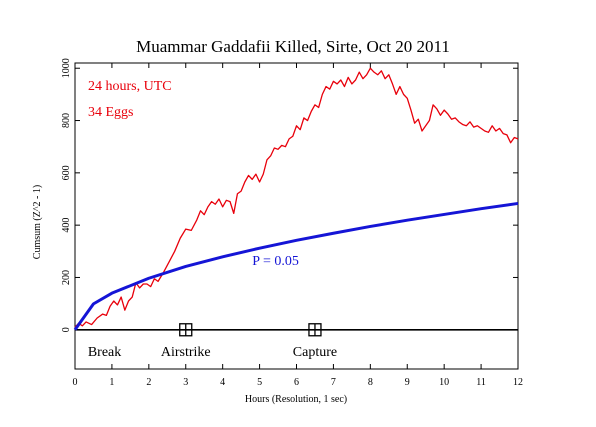  Describe the element at coordinates (66, 225) in the screenshot. I see `y-tick-label: 400` at that location.